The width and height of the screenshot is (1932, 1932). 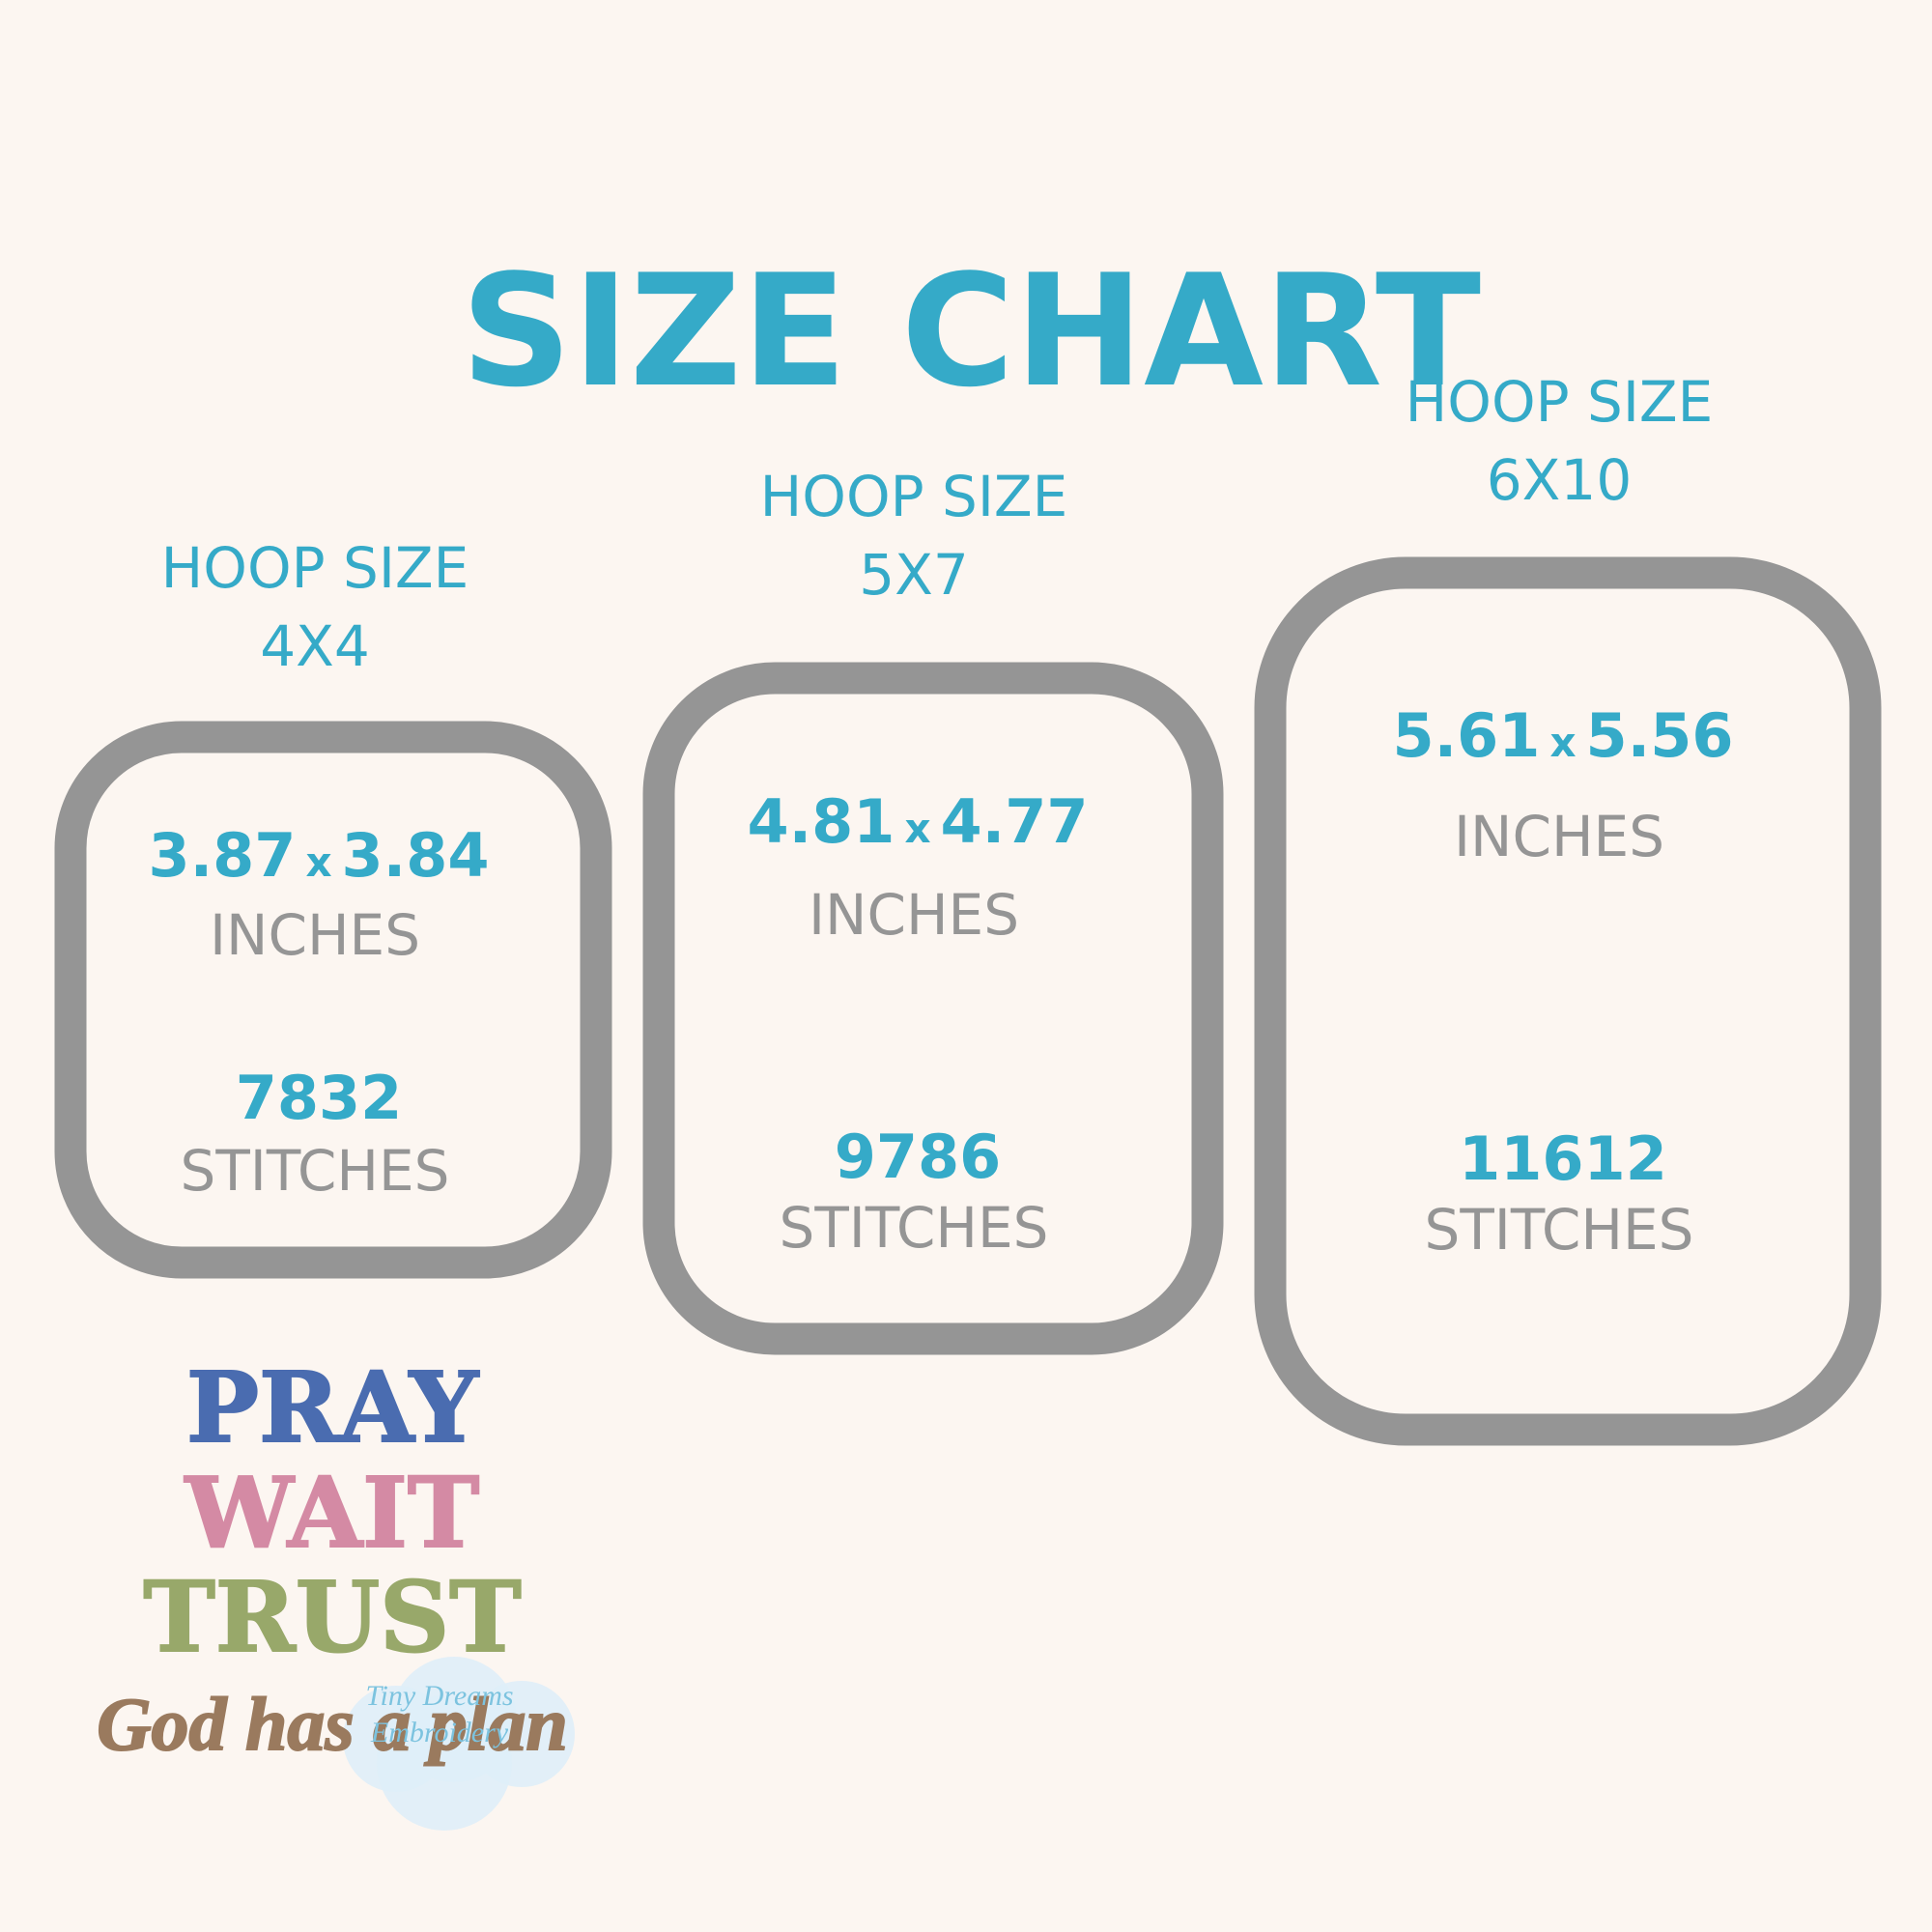 What do you see at coordinates (333, 1407) in the screenshot?
I see `design-line: PRAY` at bounding box center [333, 1407].